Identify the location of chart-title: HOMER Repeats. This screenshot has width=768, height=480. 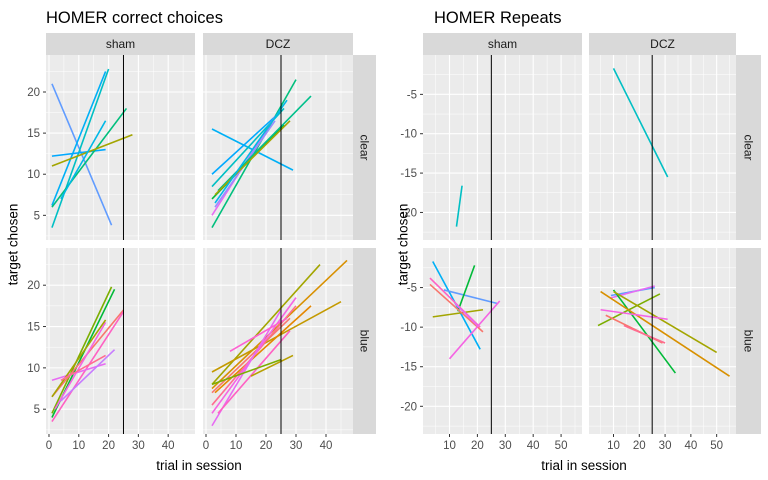
(497, 18).